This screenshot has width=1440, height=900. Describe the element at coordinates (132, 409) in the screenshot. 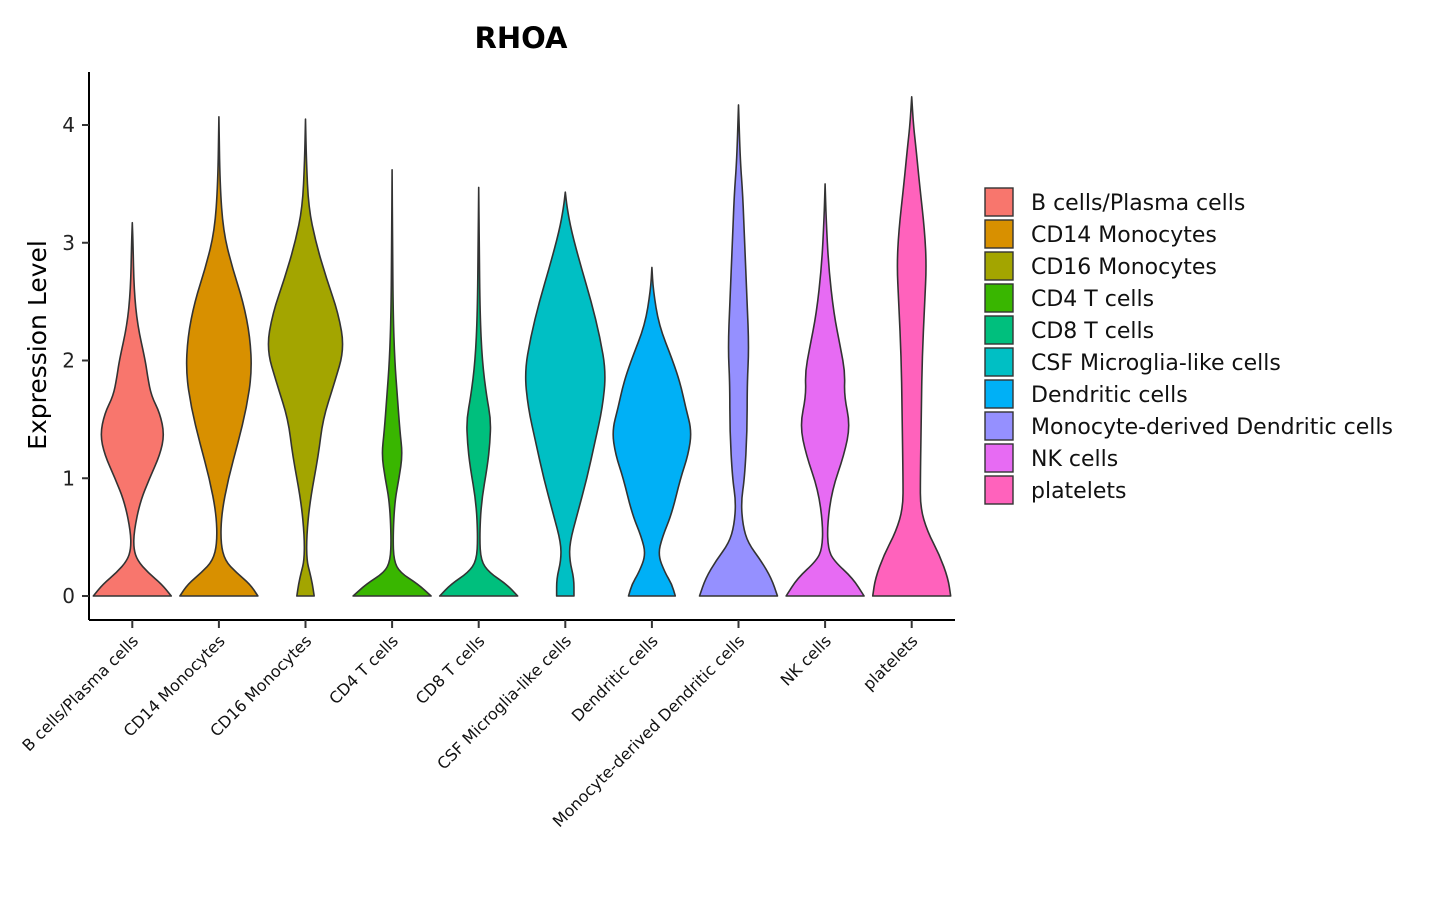

I see `violin-b-cells-plasma-cells` at that location.